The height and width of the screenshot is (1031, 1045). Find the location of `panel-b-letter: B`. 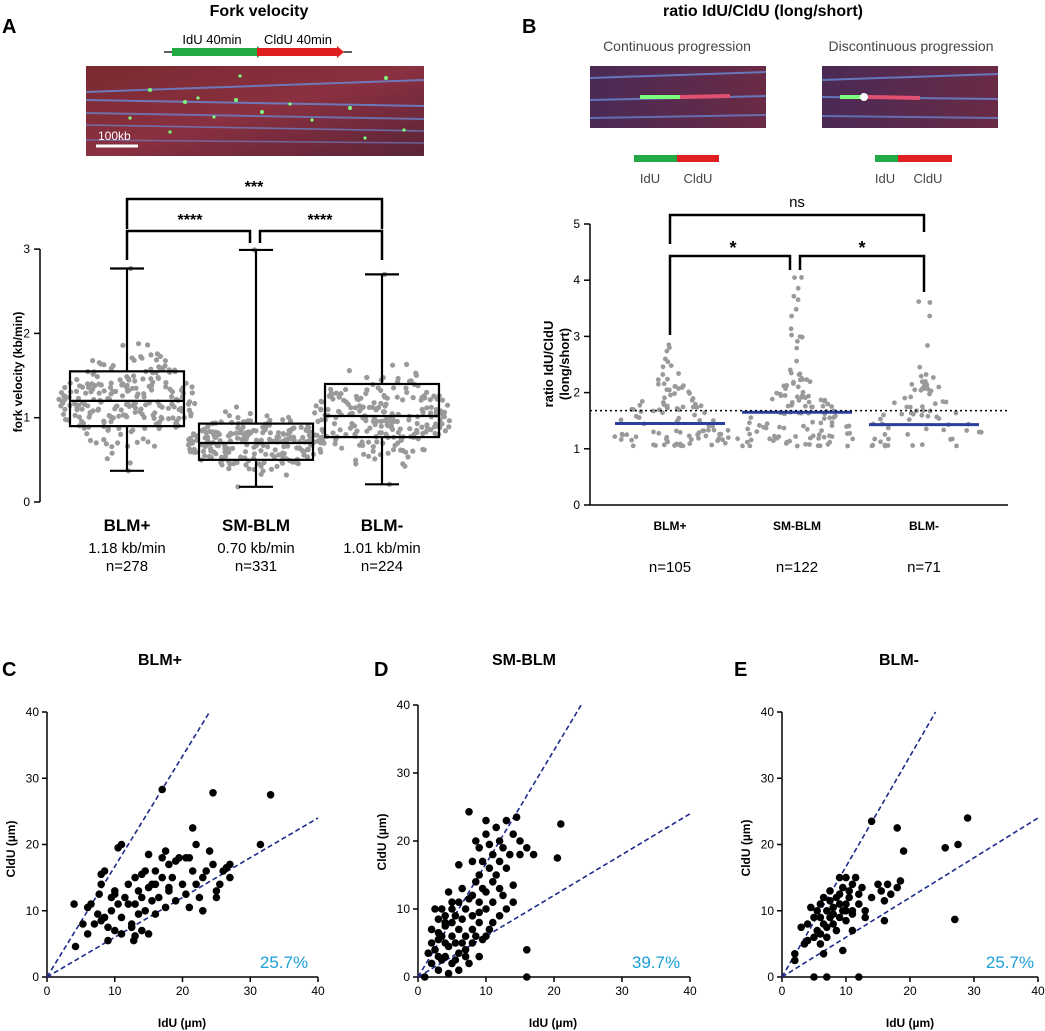

panel-b-letter: B is located at coordinates (529, 27).